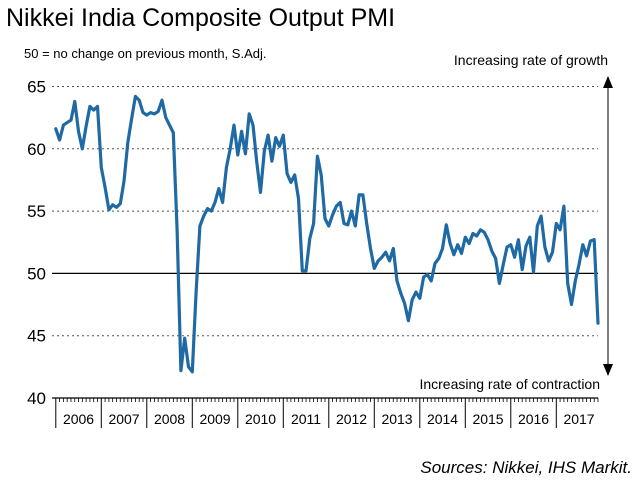 The image size is (640, 489). What do you see at coordinates (351, 419) in the screenshot?
I see `x-tick-label: 2012` at bounding box center [351, 419].